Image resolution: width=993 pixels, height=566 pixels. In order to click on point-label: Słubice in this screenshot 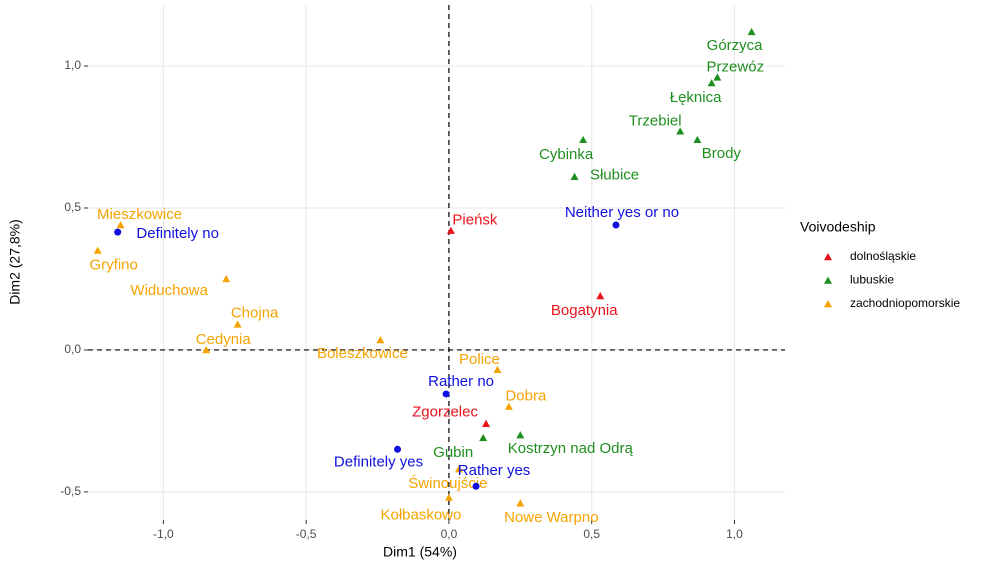, I will do `click(614, 175)`.